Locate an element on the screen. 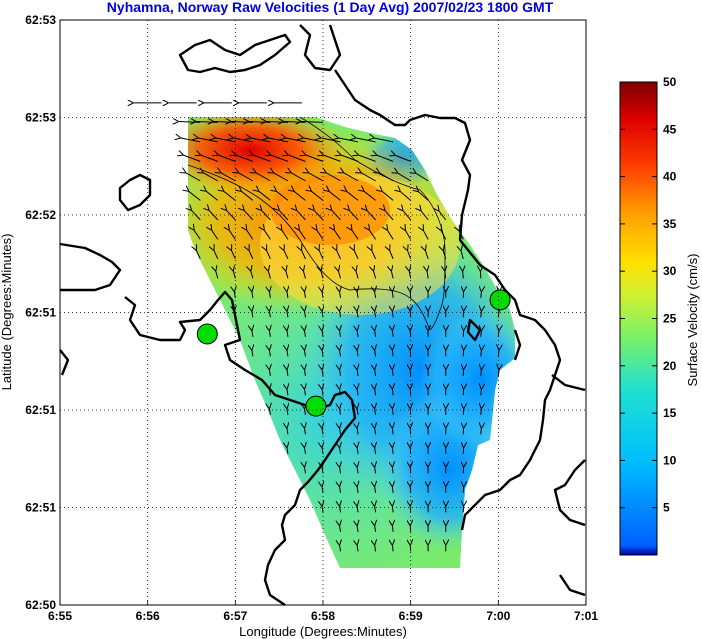 This screenshot has height=639, width=702. colorbar is located at coordinates (638, 318).